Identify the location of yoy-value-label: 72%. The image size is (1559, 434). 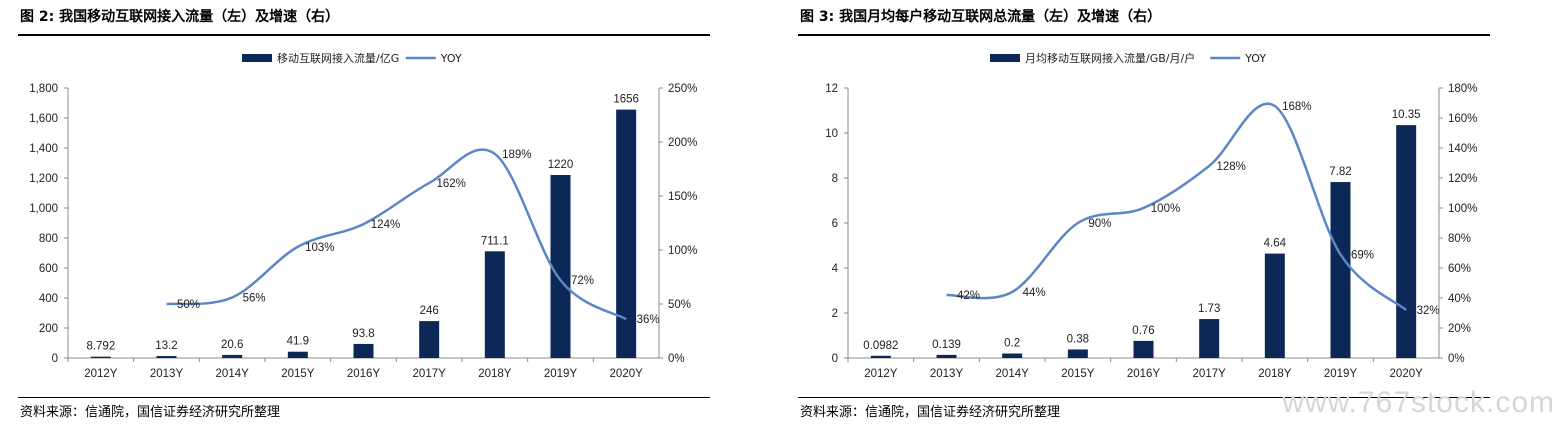
(582, 281).